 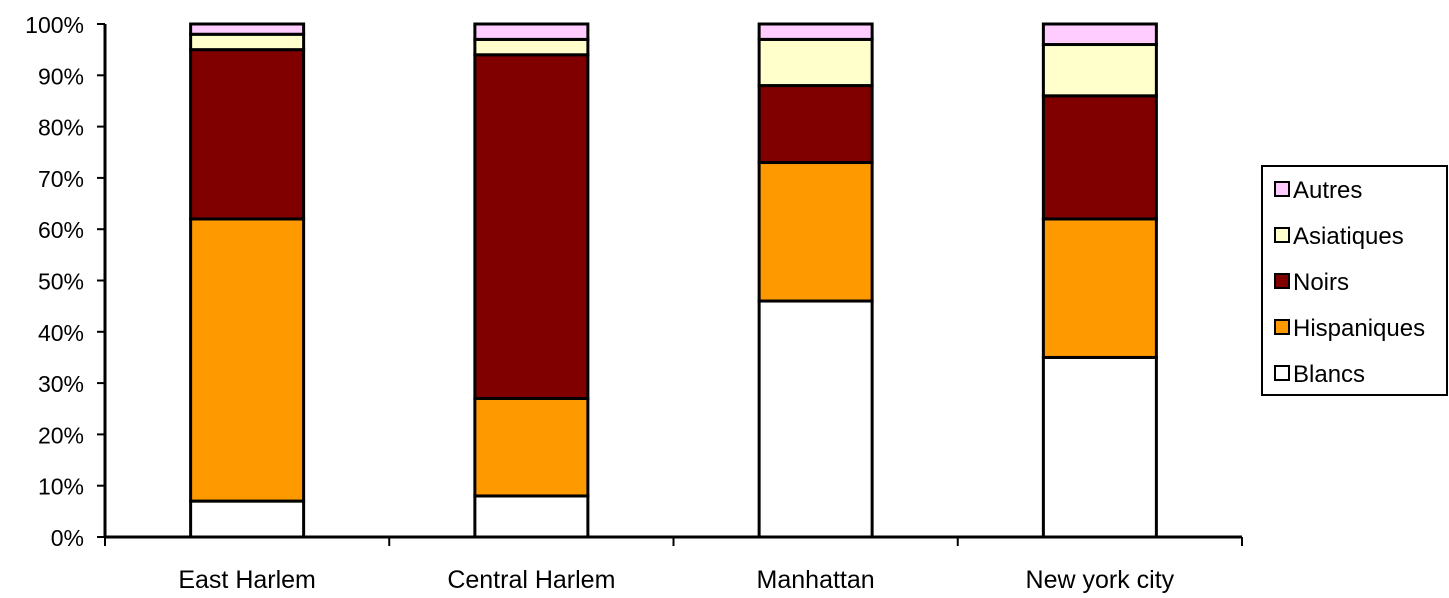 I want to click on y-tick-label: 70%, so click(x=61, y=179).